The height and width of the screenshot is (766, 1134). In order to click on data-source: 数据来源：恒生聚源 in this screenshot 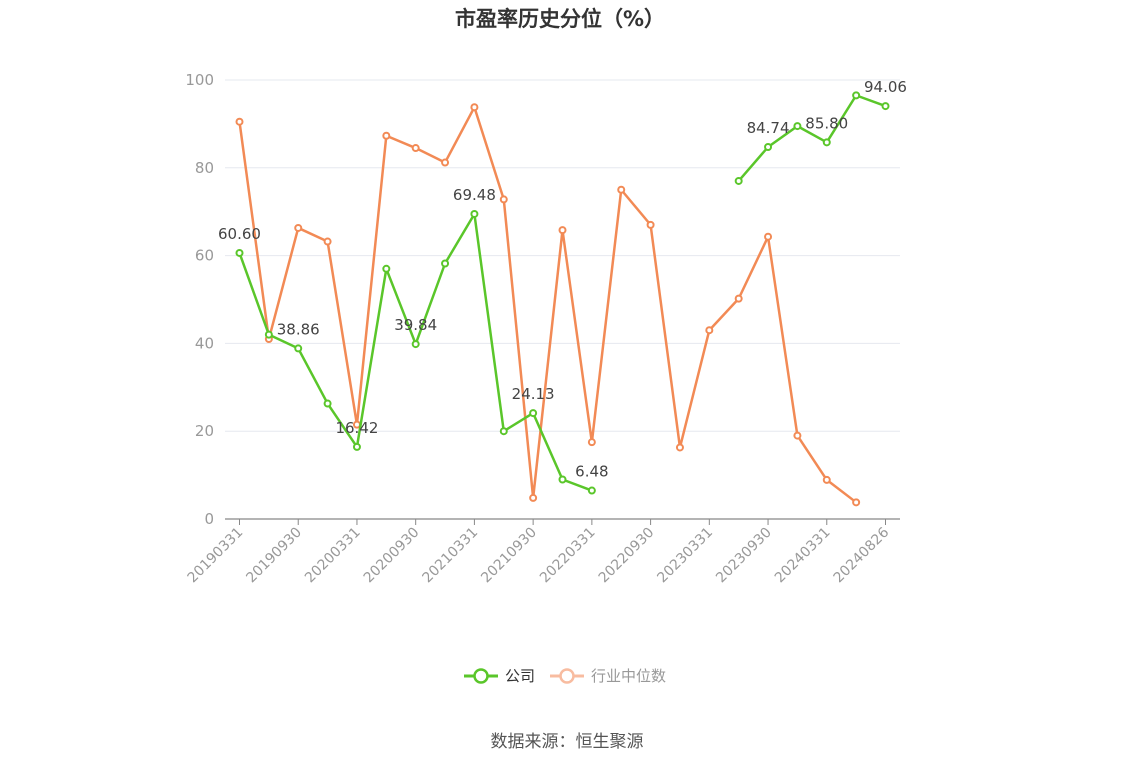, I will do `click(567, 742)`.